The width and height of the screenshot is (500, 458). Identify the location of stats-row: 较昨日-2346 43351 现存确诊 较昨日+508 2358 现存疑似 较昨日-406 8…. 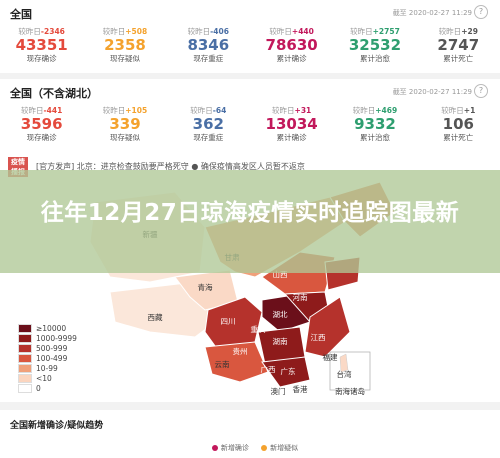
(250, 45).